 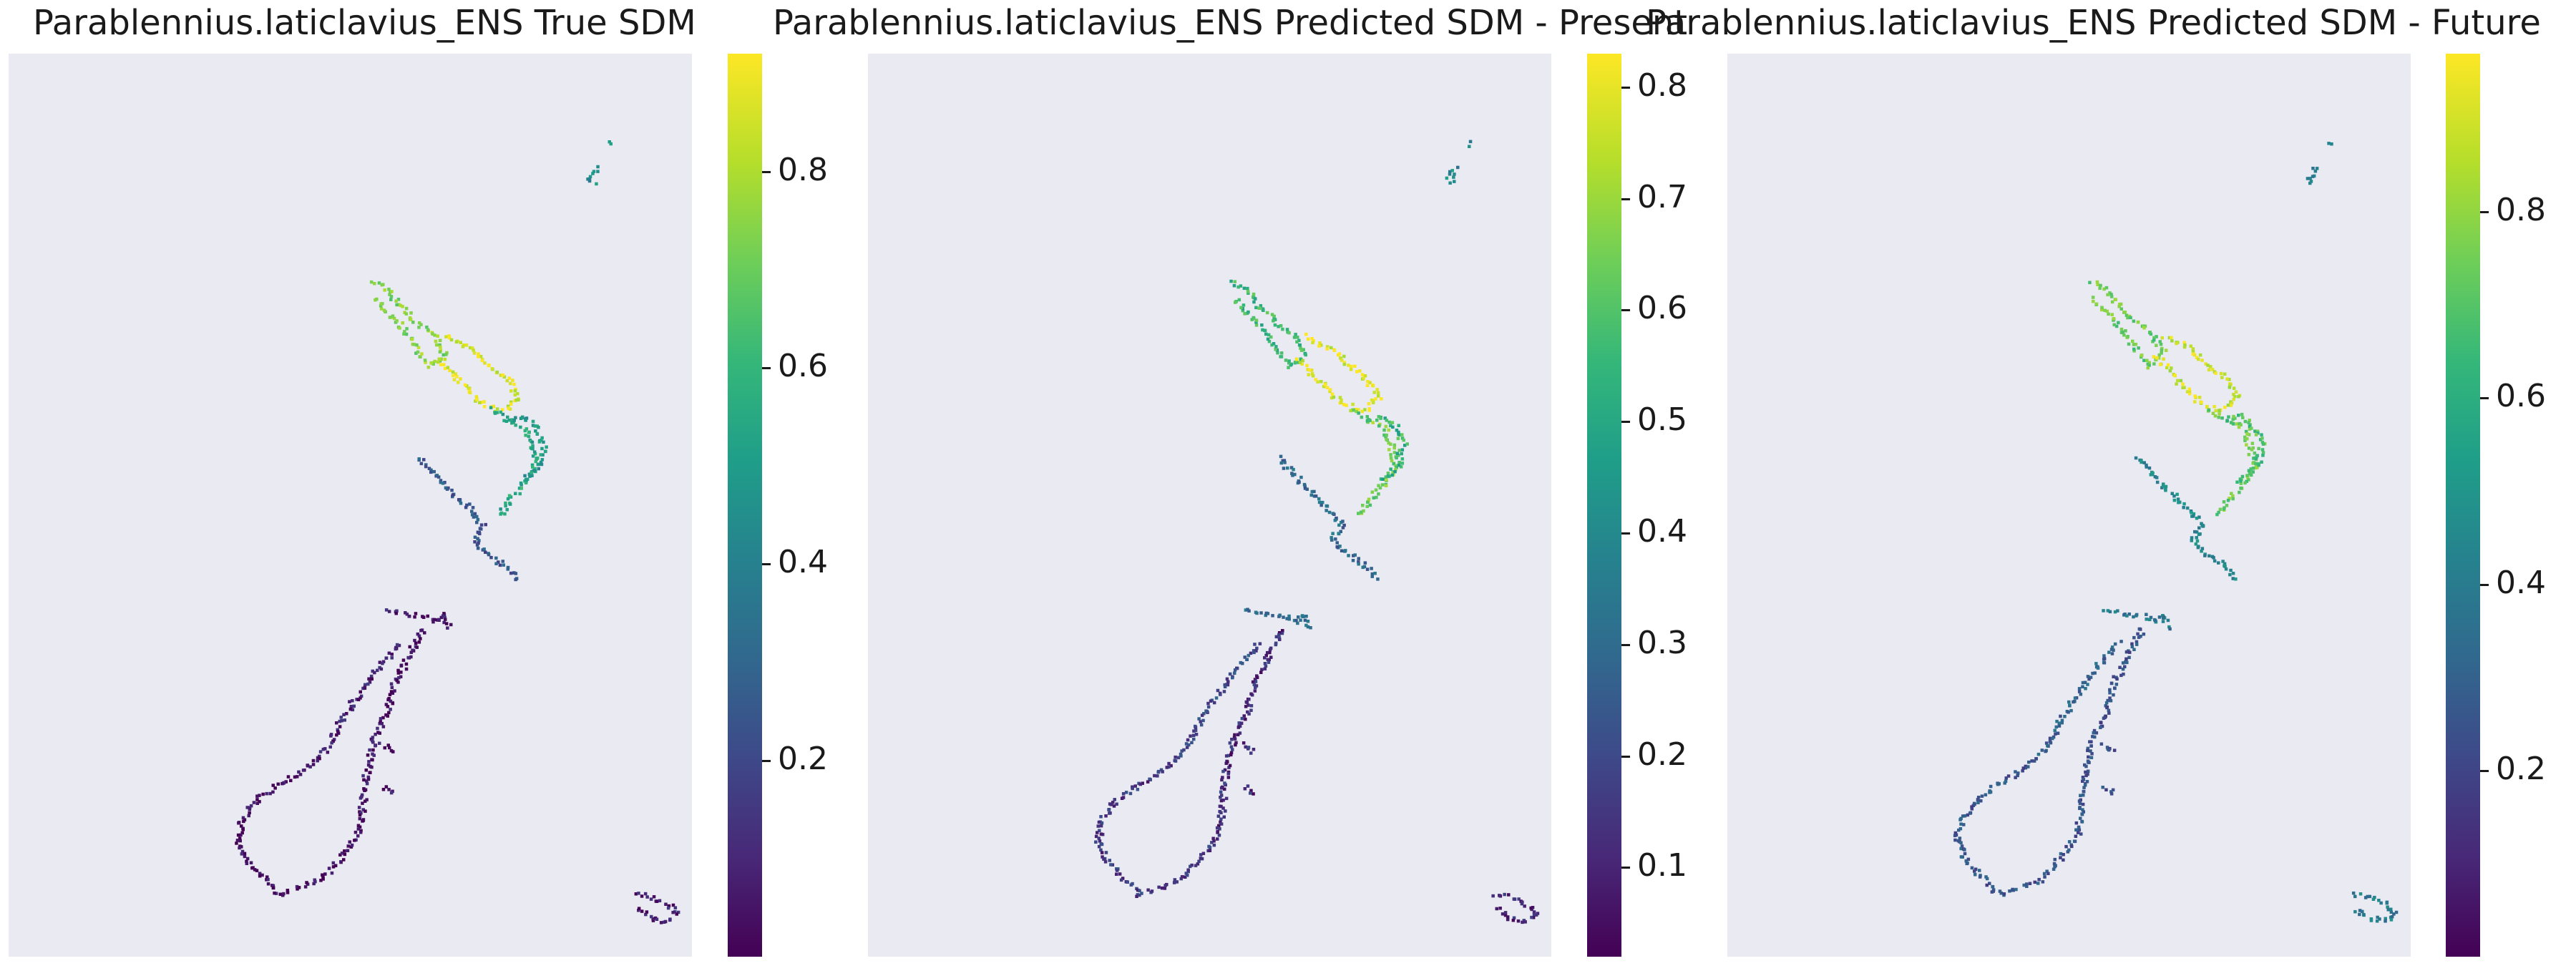 What do you see at coordinates (457, 532) in the screenshot?
I see `heatmap-cells` at bounding box center [457, 532].